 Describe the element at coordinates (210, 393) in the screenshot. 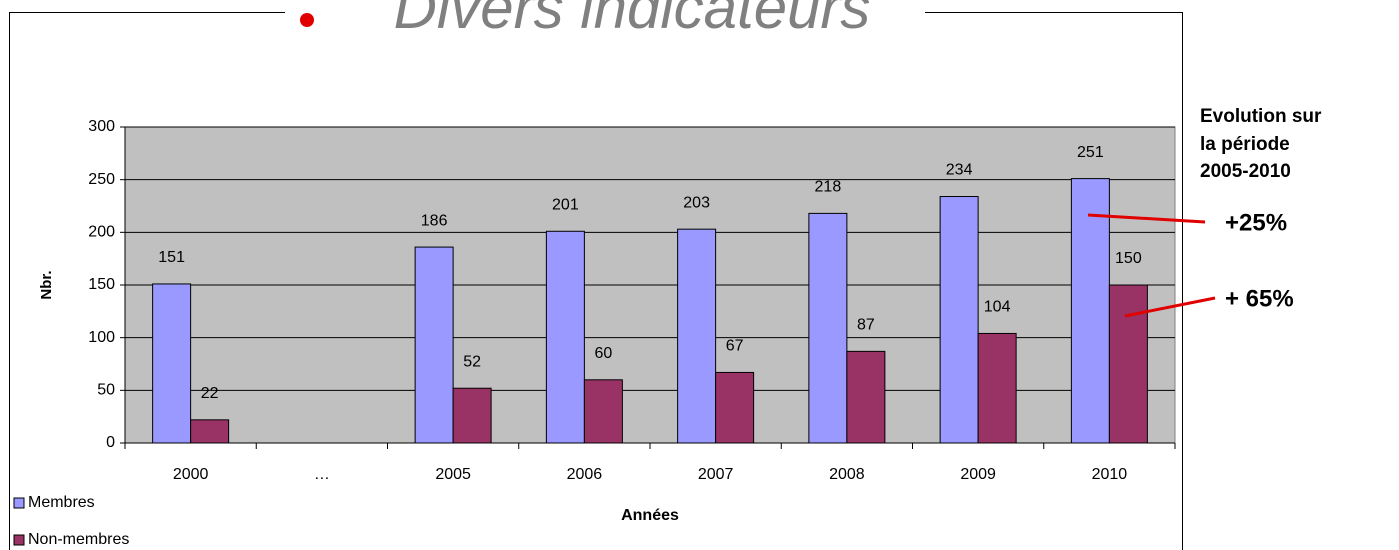

I see `value-label: 22` at that location.